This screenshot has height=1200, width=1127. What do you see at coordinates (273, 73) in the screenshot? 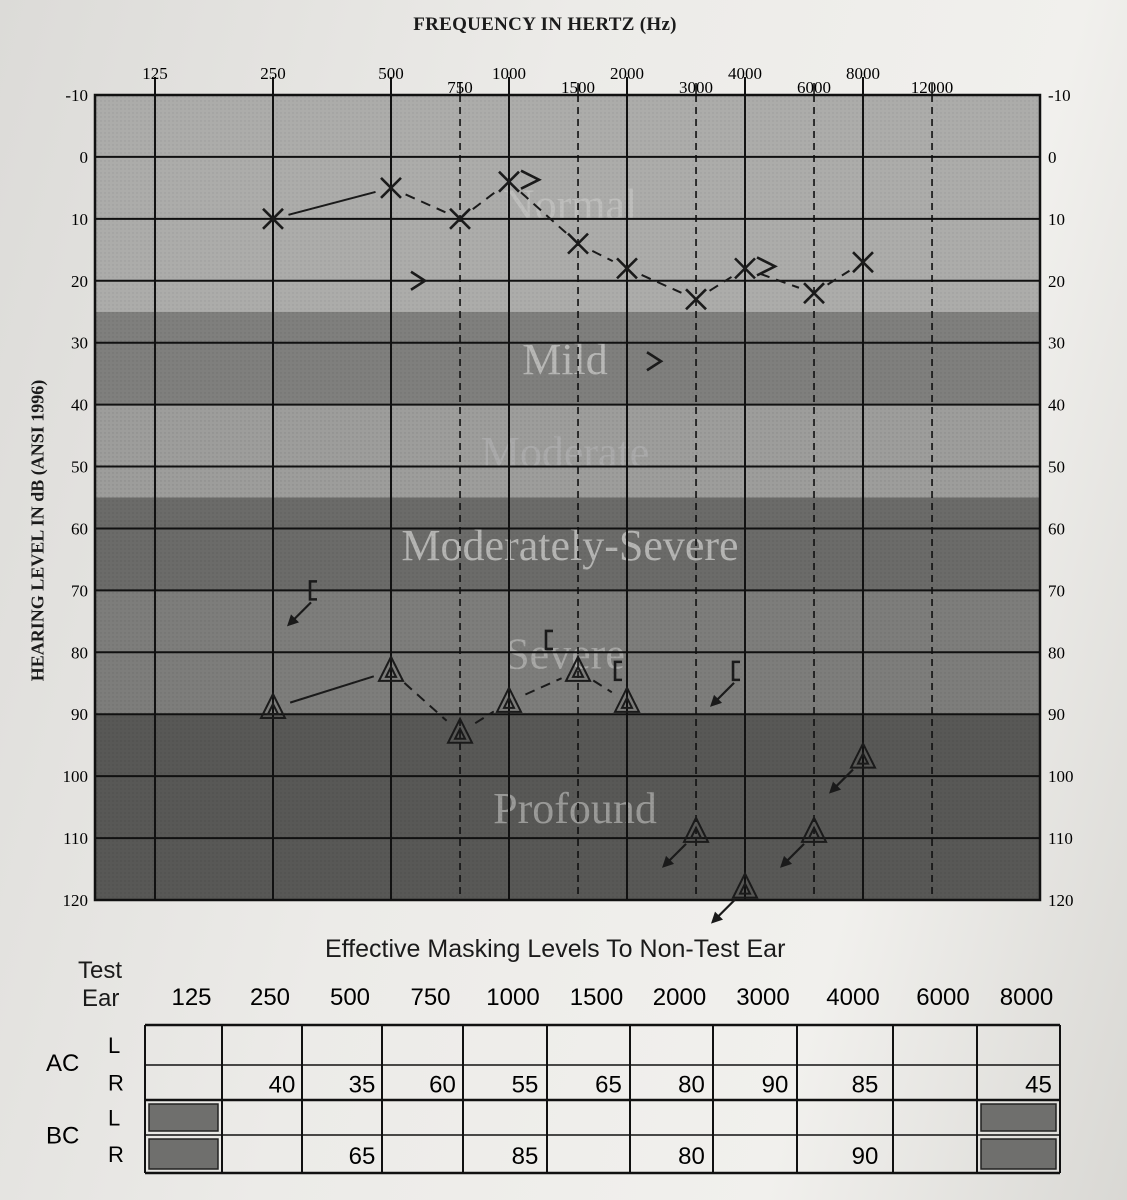
I see `x-tick-label: 250` at bounding box center [273, 73].